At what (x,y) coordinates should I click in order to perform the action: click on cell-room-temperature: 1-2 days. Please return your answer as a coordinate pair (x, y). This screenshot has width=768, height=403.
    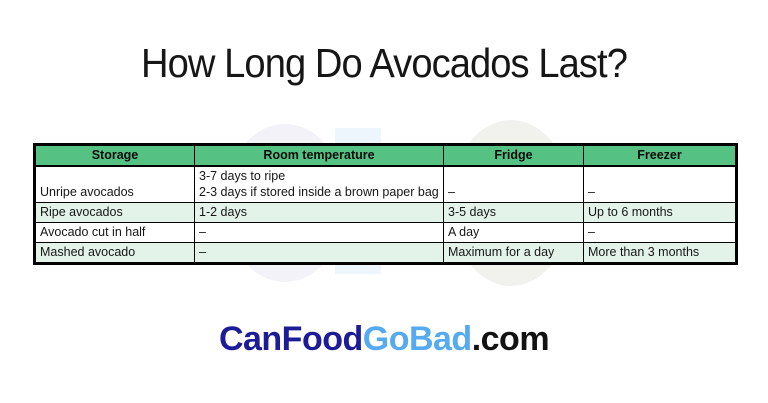
    Looking at the image, I should click on (319, 212).